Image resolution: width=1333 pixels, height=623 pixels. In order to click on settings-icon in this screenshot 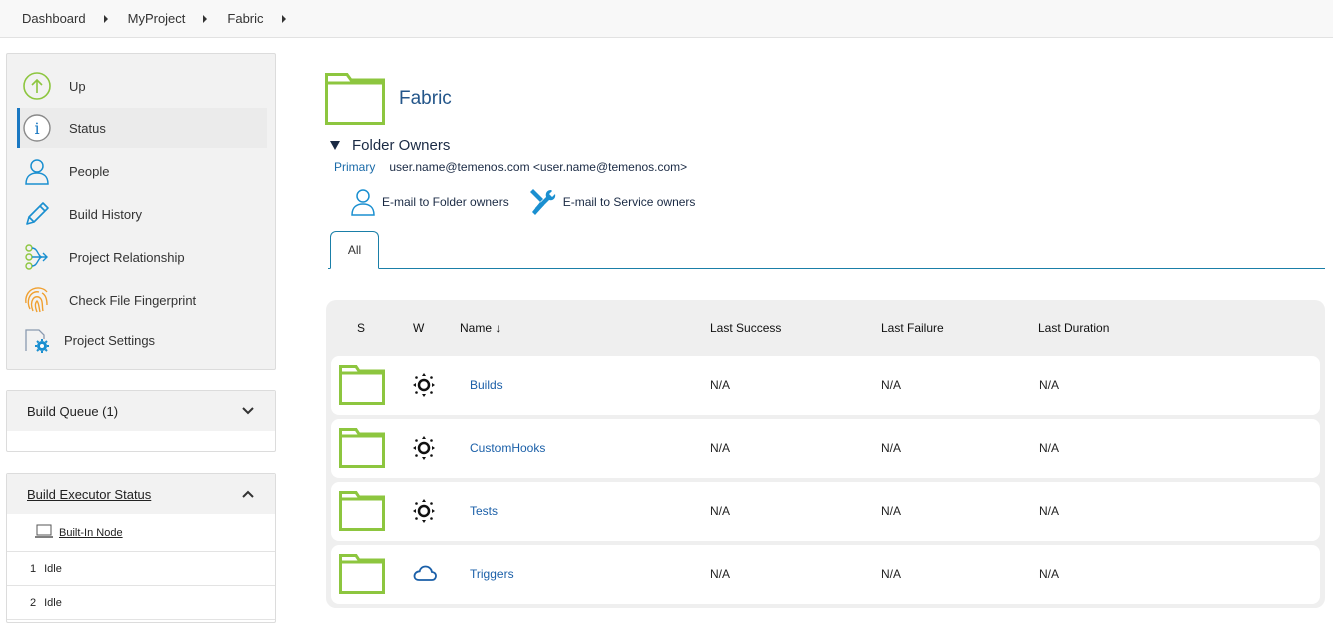, I will do `click(37, 340)`.